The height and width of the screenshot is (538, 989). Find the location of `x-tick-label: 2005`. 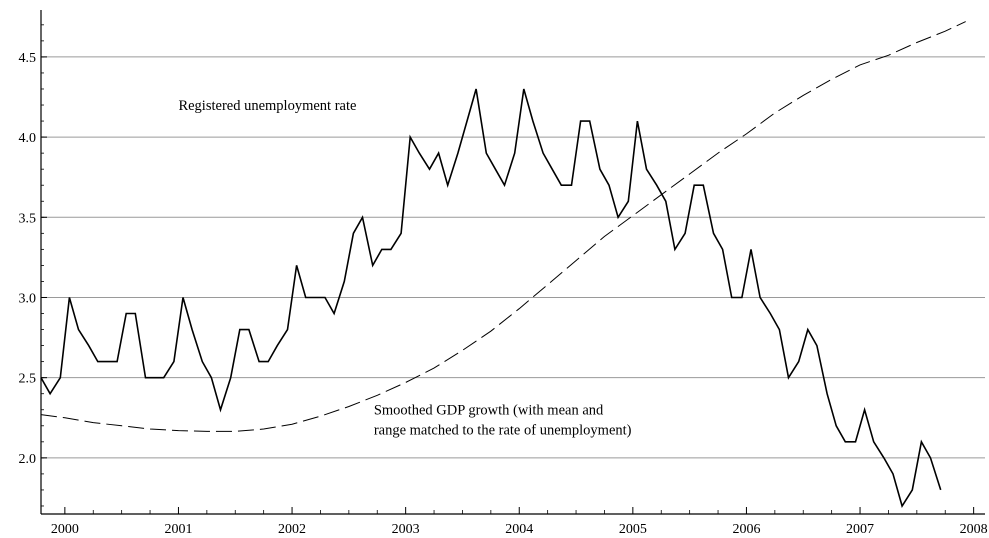

x-tick-label: 2005 is located at coordinates (633, 529).